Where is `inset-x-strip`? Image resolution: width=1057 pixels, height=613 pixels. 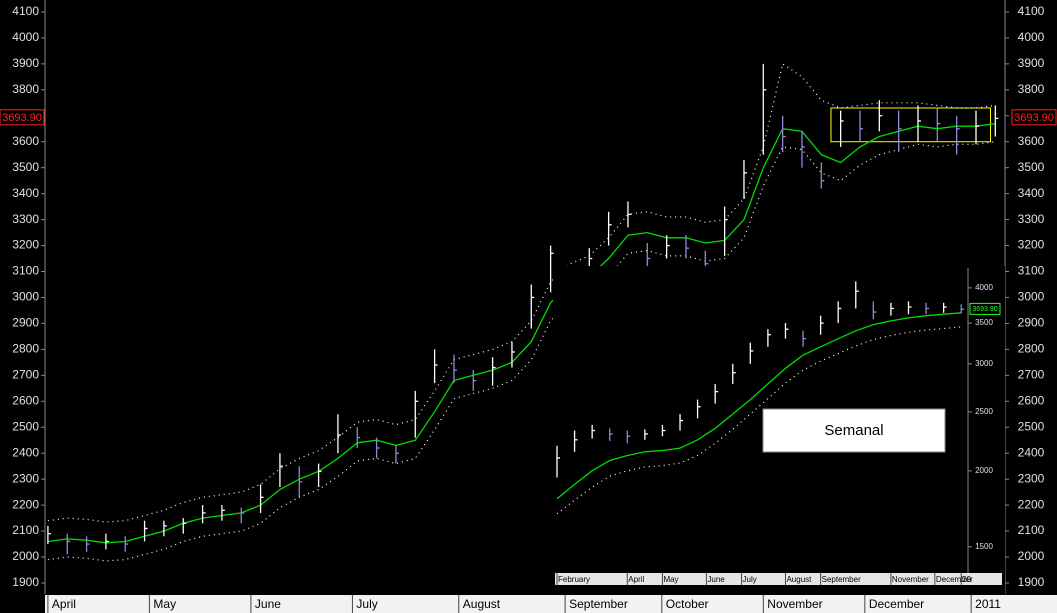
inset-x-strip is located at coordinates (778, 579).